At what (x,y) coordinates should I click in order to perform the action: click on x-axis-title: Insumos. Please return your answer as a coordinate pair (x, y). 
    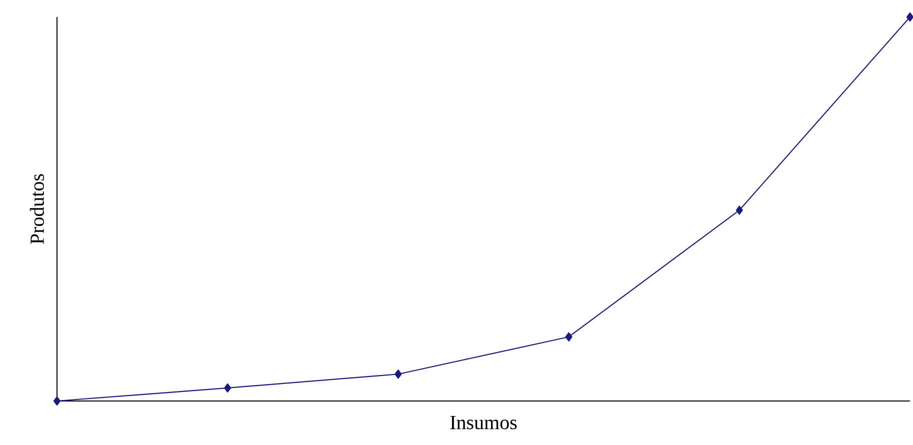
    Looking at the image, I should click on (483, 423).